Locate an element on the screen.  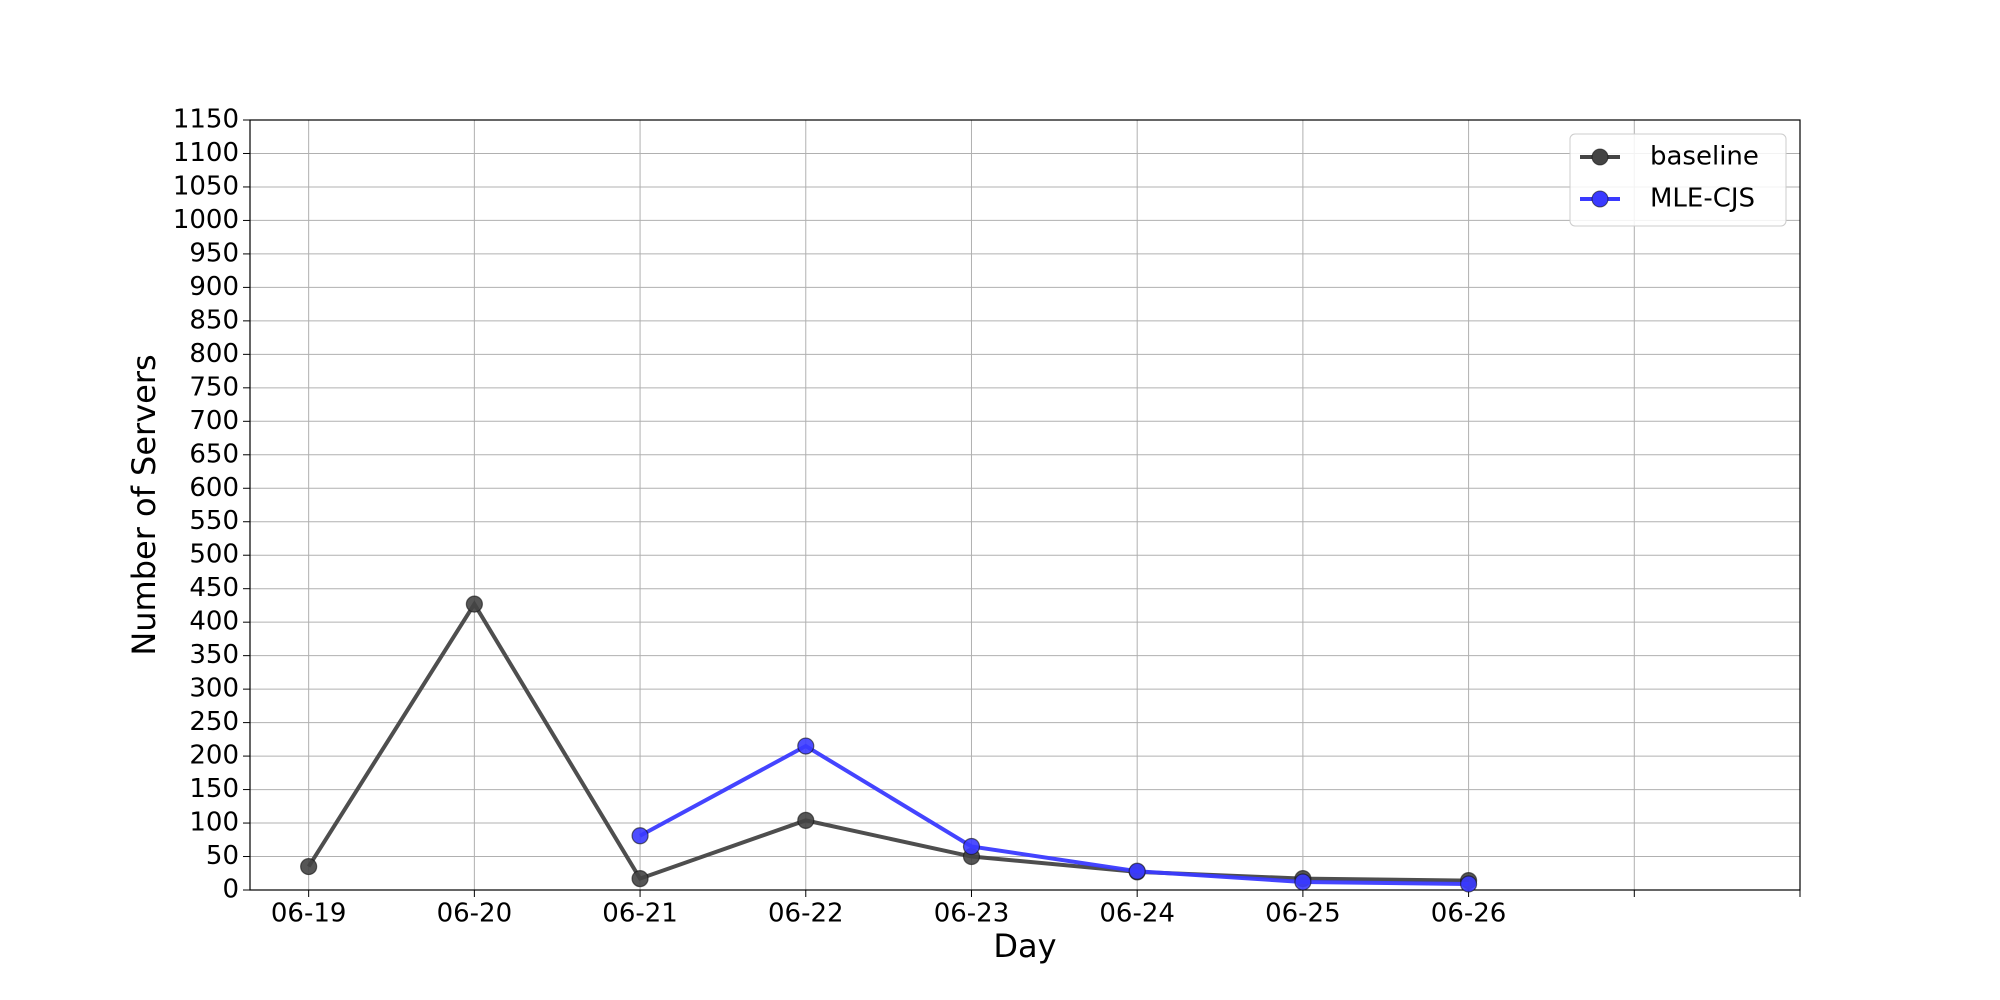
legend-box is located at coordinates (1678, 180).